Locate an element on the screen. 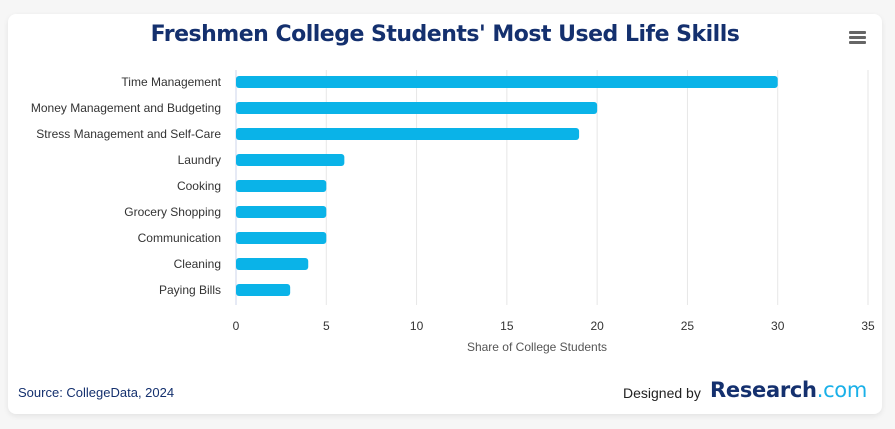 Image resolution: width=895 pixels, height=429 pixels. category-label: Stress Management and Self-Care is located at coordinates (128, 134).